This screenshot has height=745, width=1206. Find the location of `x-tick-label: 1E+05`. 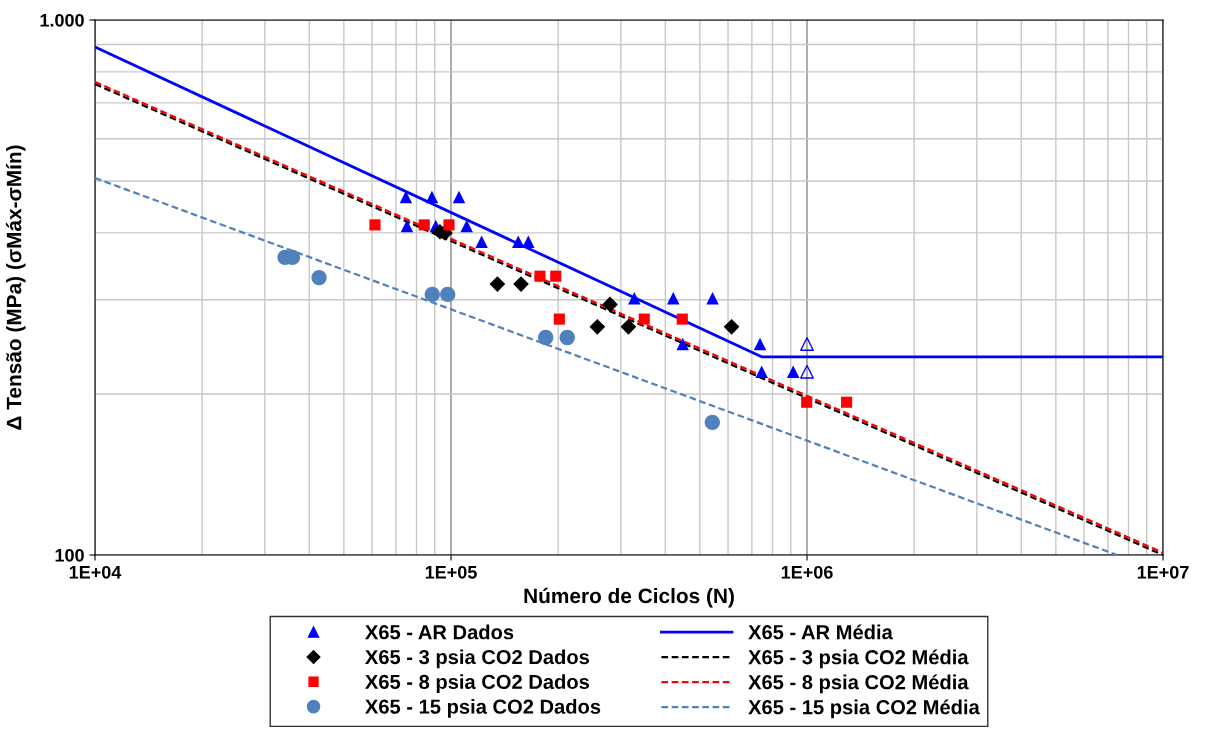

x-tick-label: 1E+05 is located at coordinates (451, 572).